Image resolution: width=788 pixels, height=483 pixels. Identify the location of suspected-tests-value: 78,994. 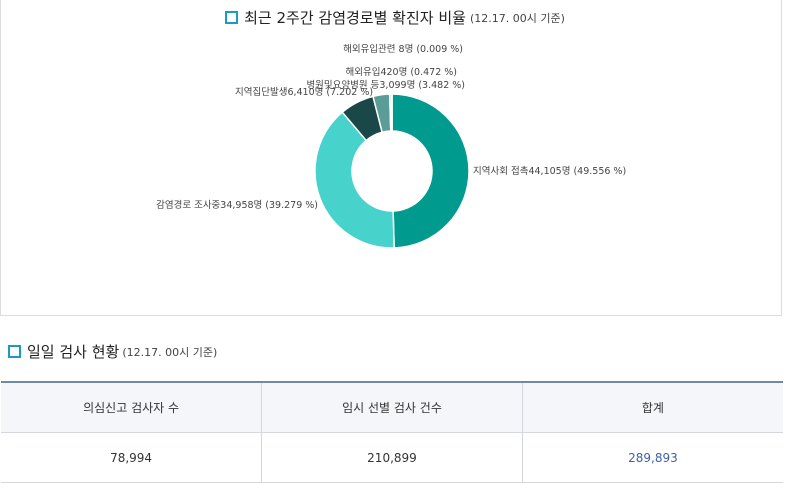
(131, 458).